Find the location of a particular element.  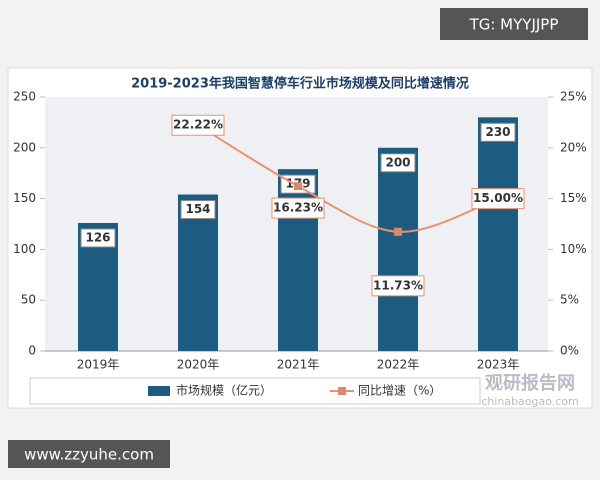

x-tick-label: 2020年 is located at coordinates (198, 365).